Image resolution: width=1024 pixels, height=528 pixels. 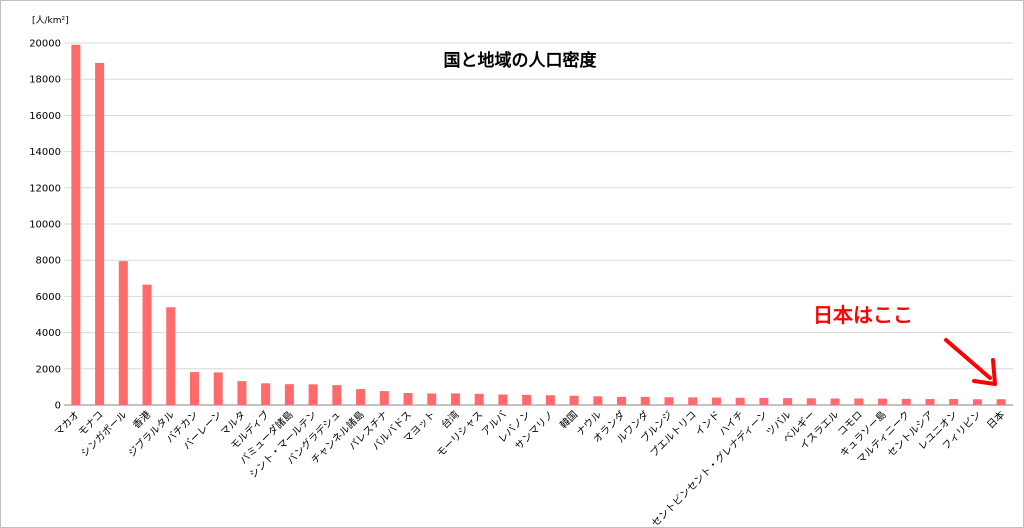 I want to click on y-tick-label: 12000, so click(x=45, y=188).